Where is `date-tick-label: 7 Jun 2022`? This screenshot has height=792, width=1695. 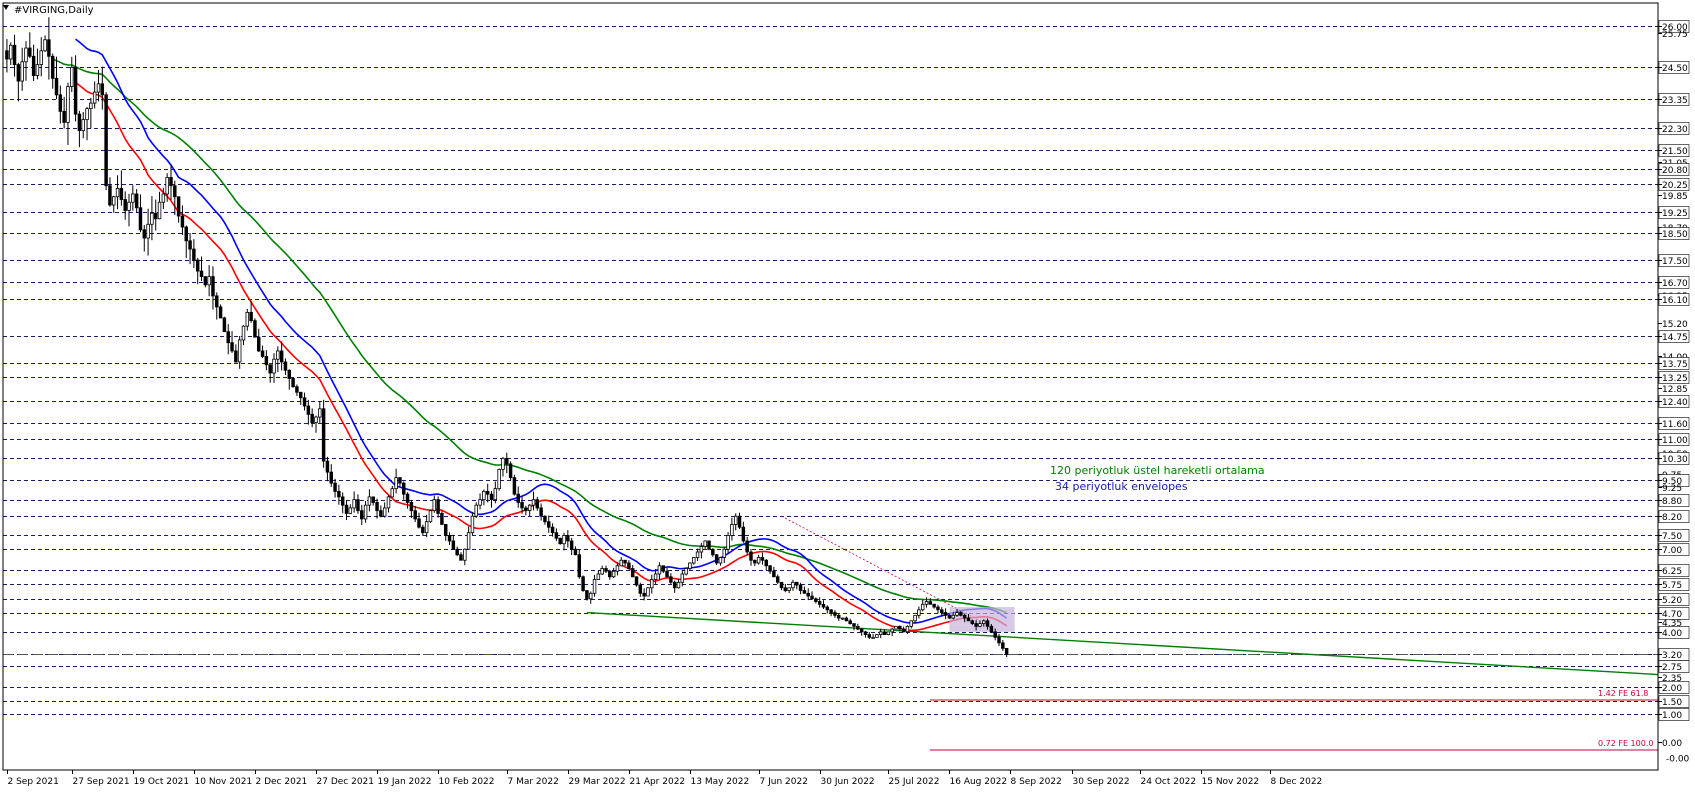 date-tick-label: 7 Jun 2022 is located at coordinates (784, 782).